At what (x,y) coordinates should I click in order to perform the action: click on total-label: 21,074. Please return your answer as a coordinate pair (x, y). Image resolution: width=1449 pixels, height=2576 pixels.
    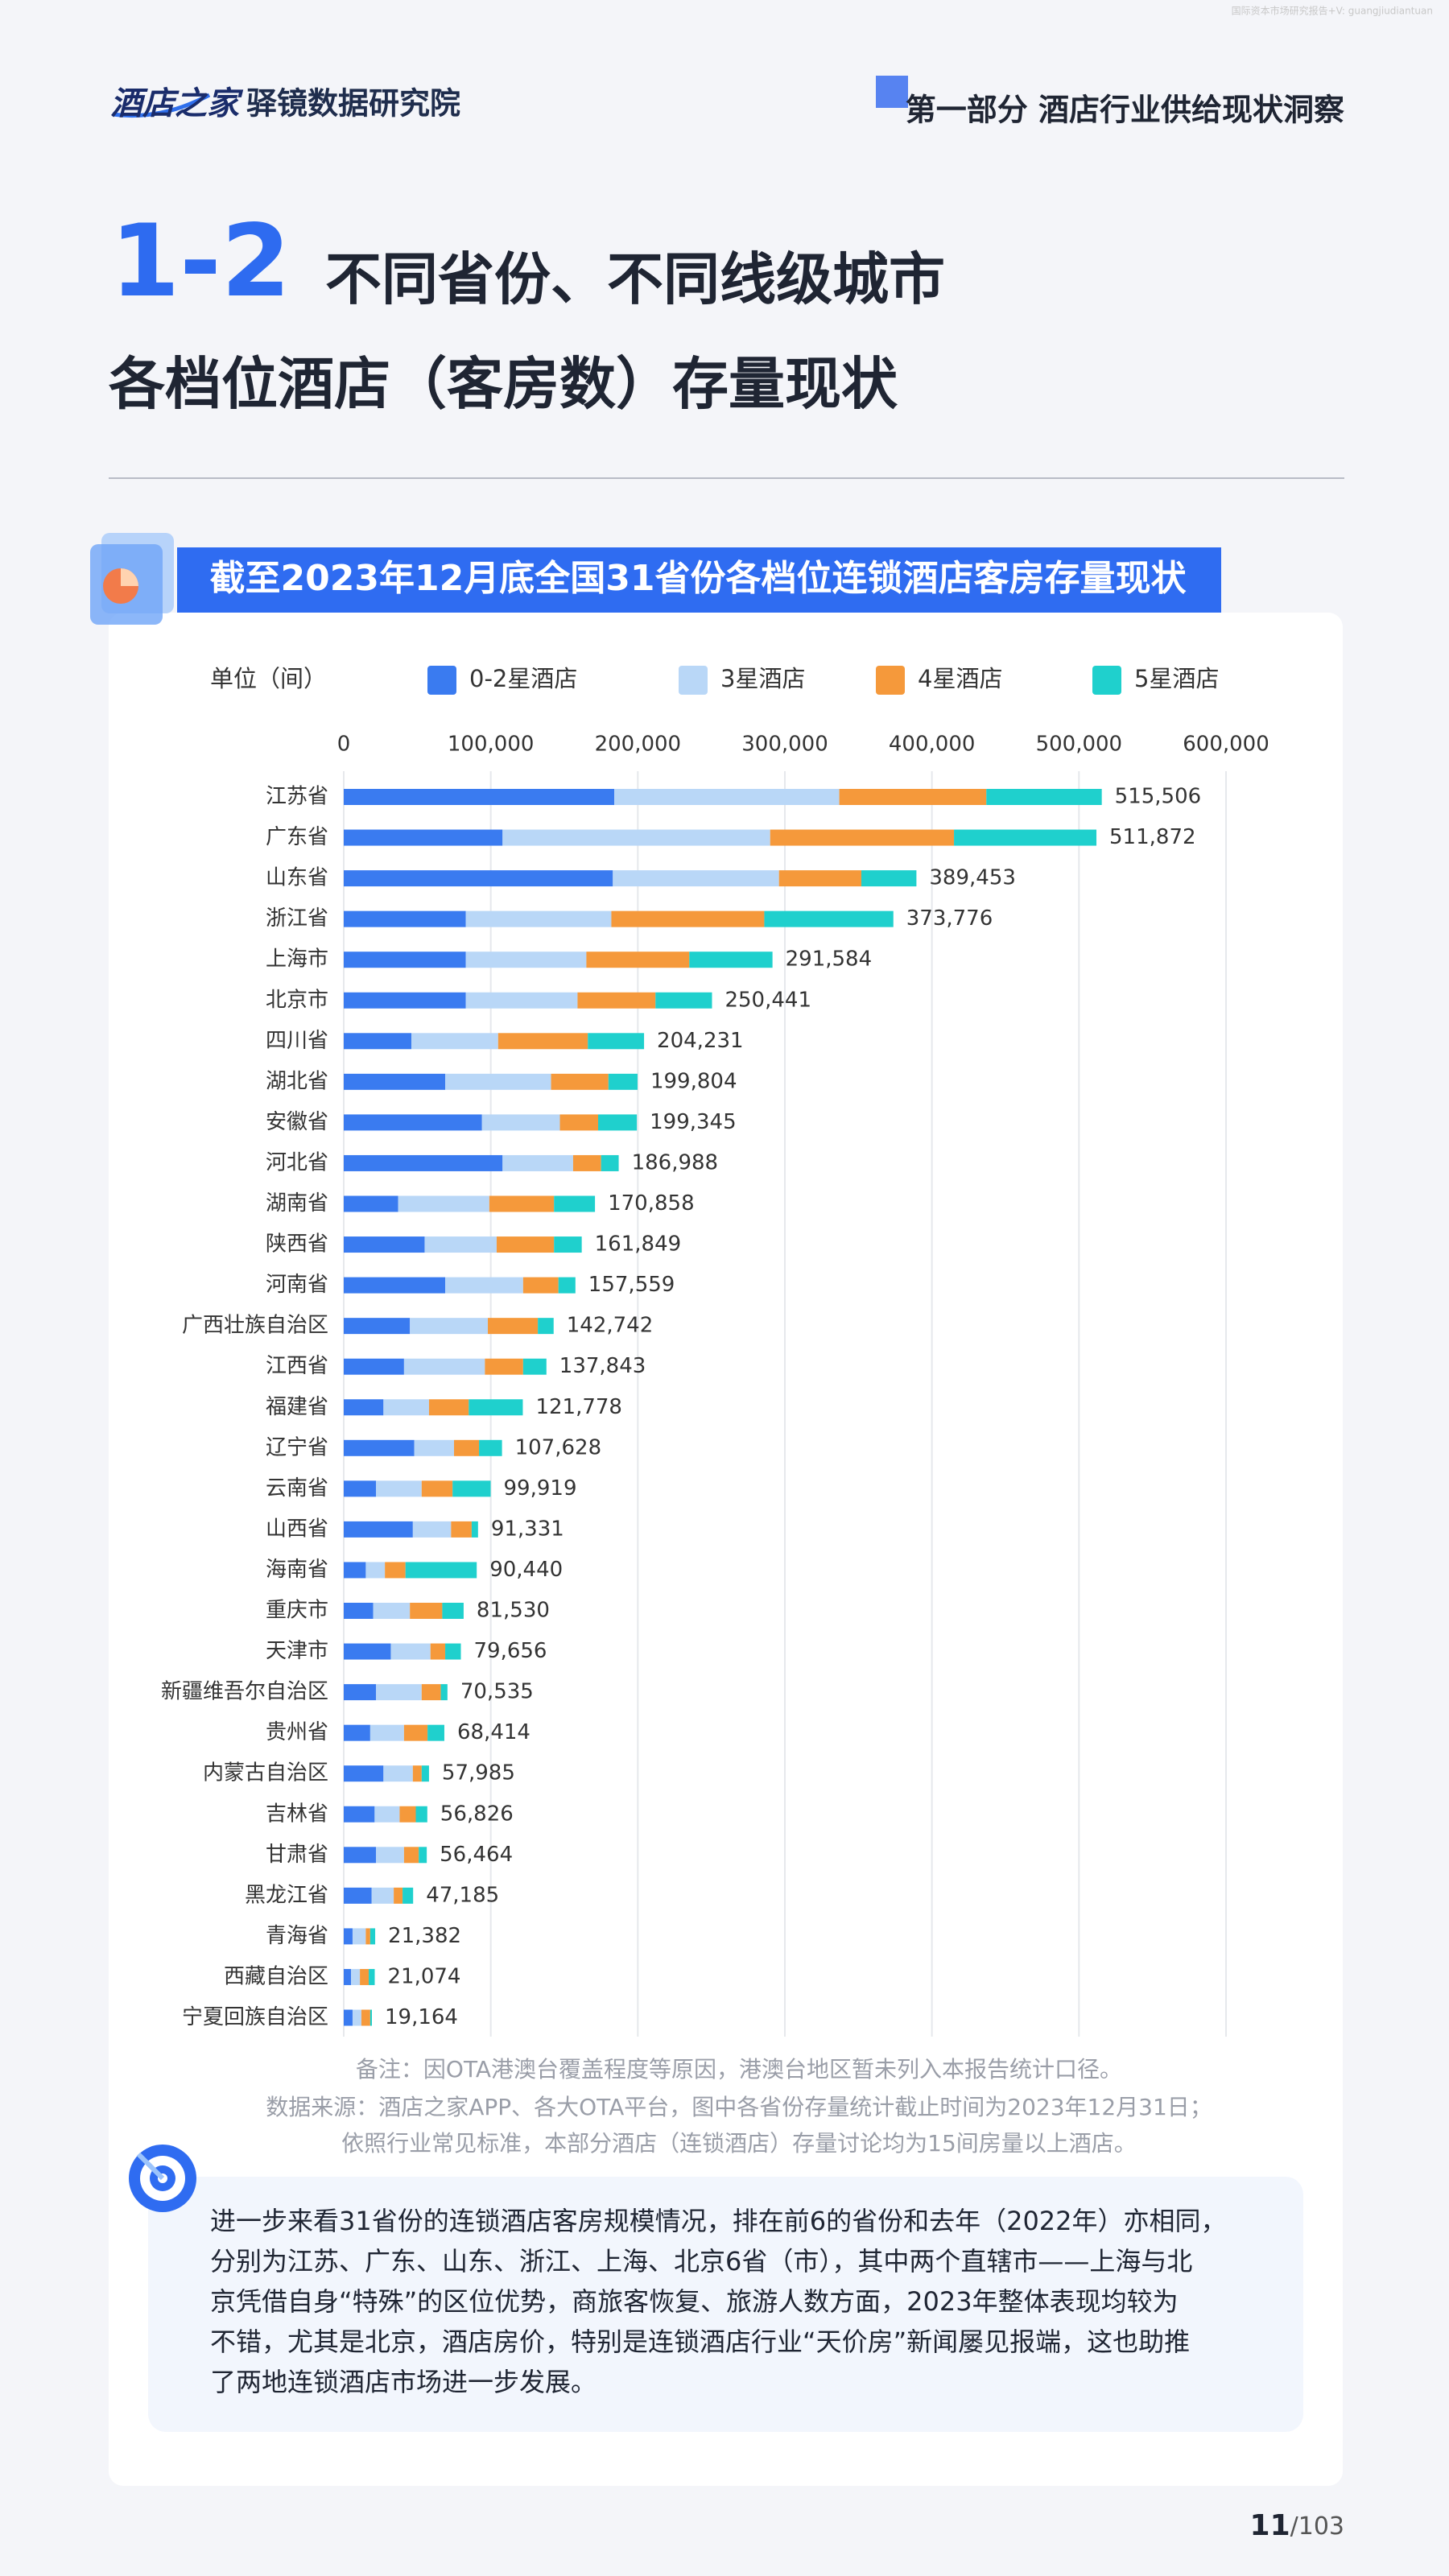
    Looking at the image, I should click on (423, 1976).